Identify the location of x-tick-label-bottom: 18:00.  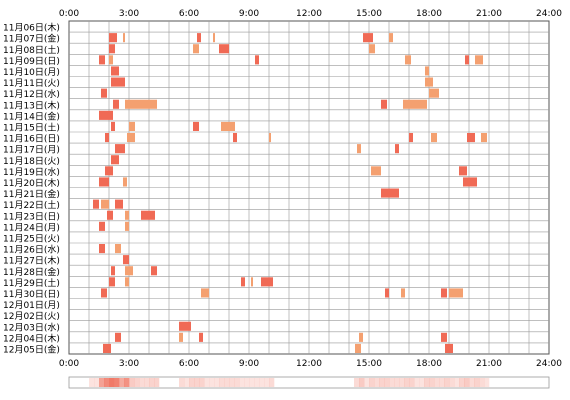
(429, 364).